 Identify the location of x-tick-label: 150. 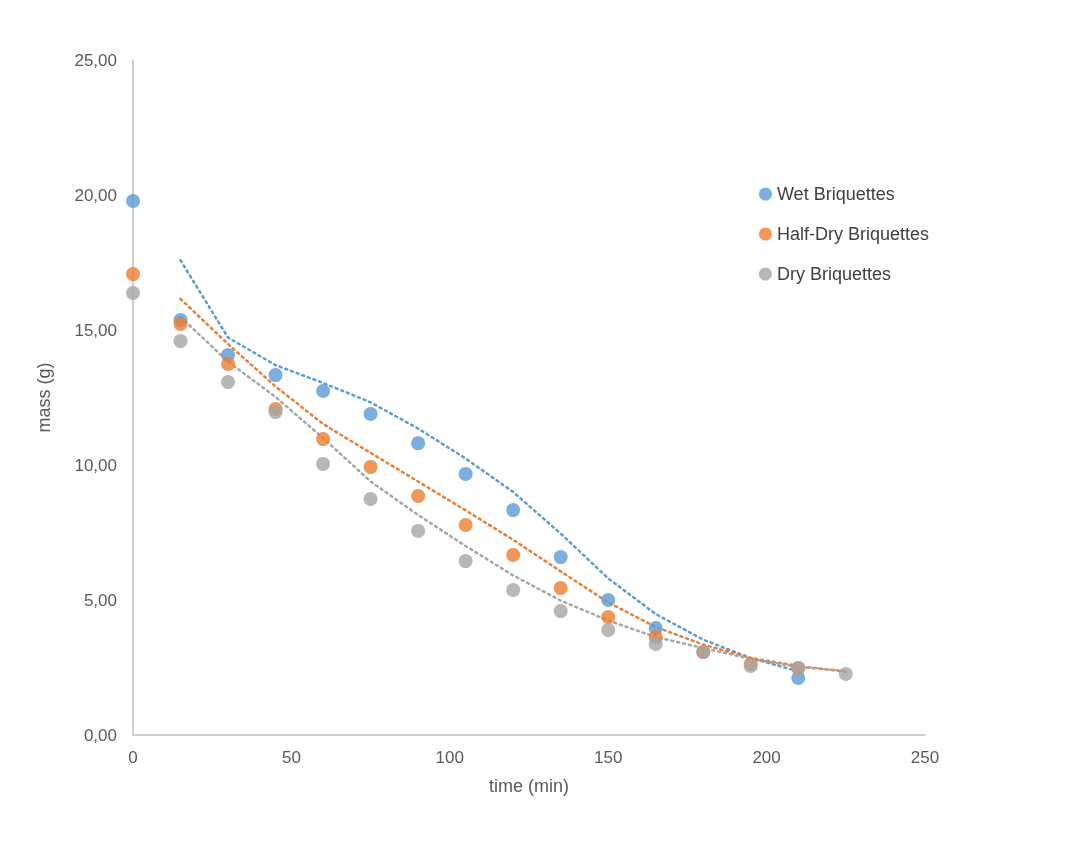
(608, 757).